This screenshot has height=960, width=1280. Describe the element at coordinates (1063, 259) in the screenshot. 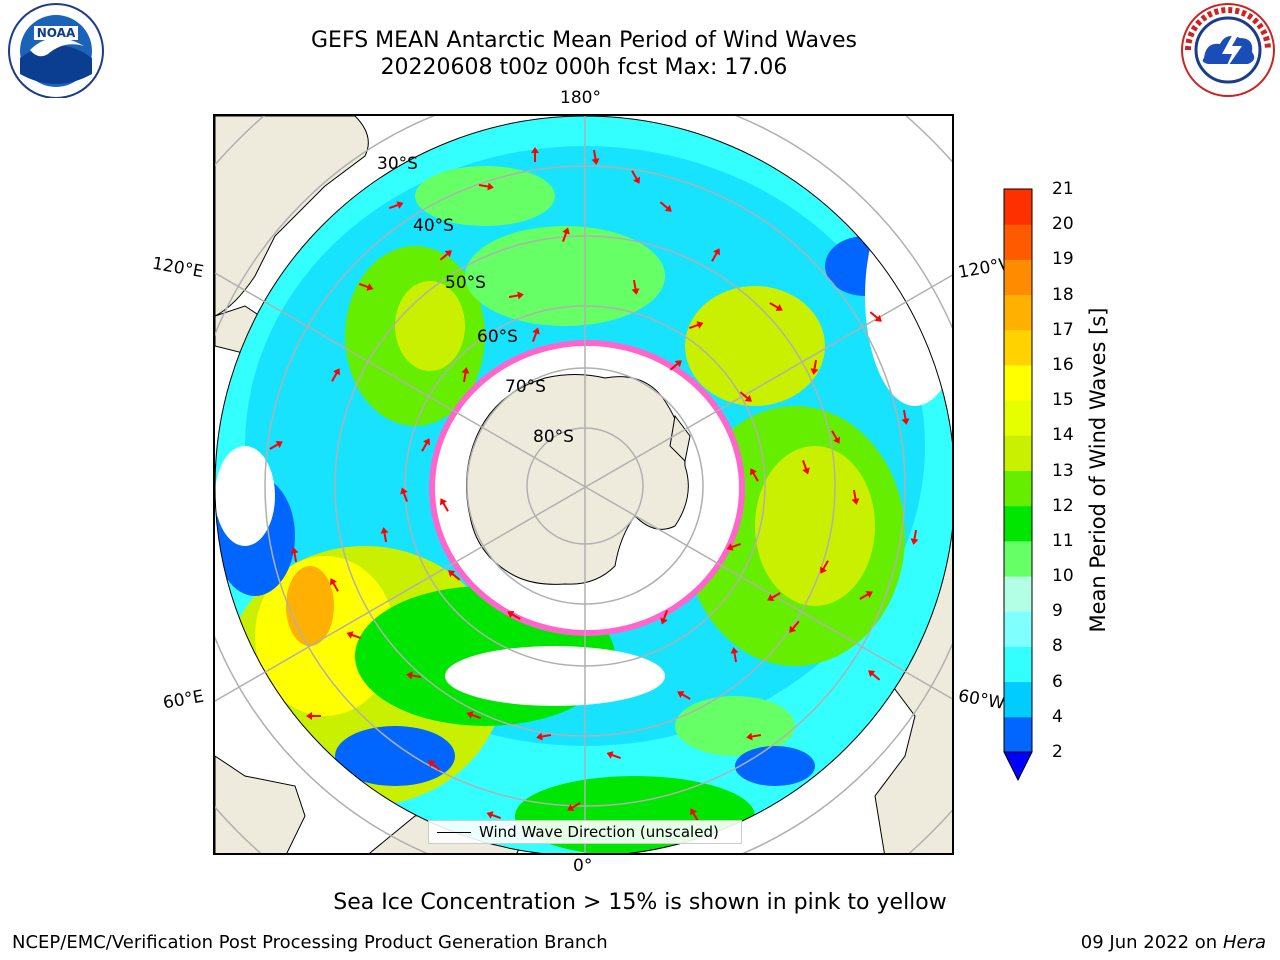

I see `colorbar-tick-label: 19` at that location.